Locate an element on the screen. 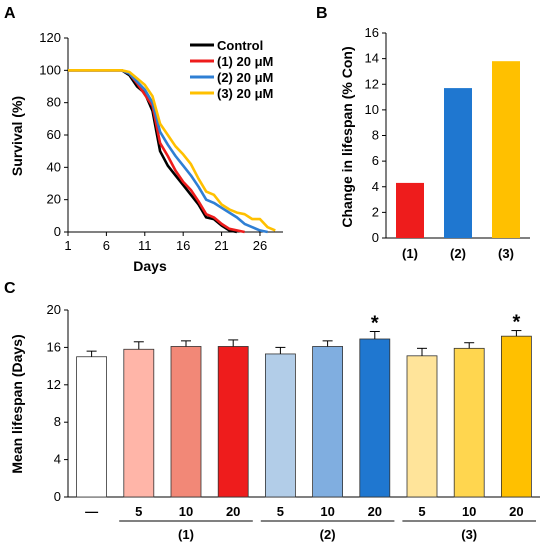 Image resolution: width=545 pixels, height=550 pixels. panel-b-axes: 0 2 4 6 8 10 12 14 16 is located at coordinates (447, 135).